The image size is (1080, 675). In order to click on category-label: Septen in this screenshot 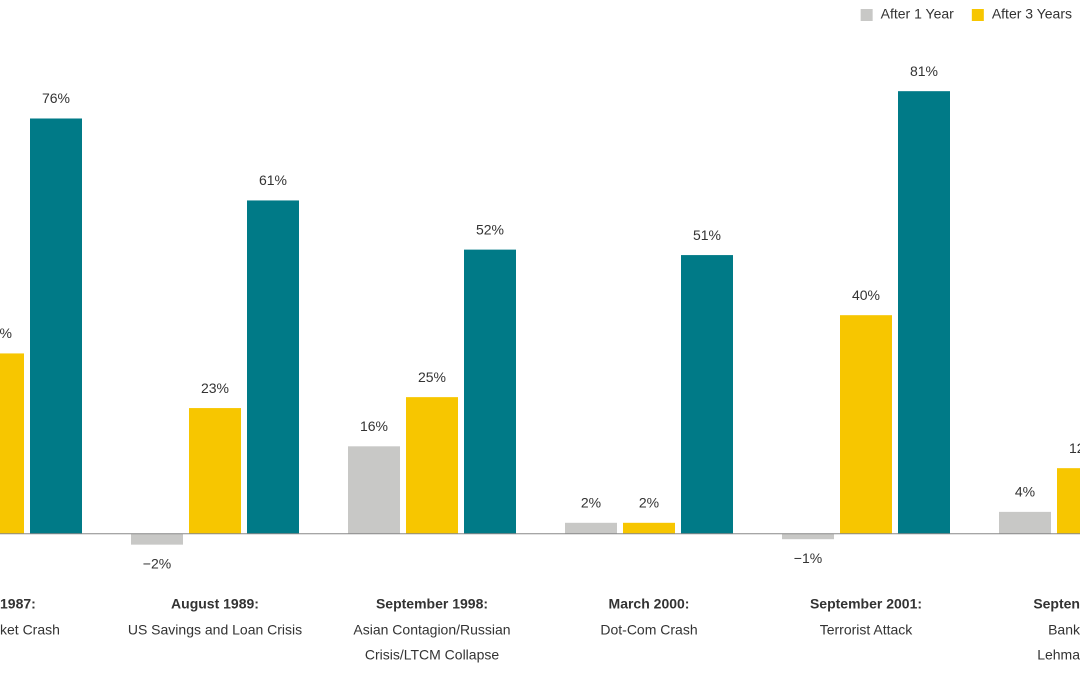, I will do `click(1056, 604)`.